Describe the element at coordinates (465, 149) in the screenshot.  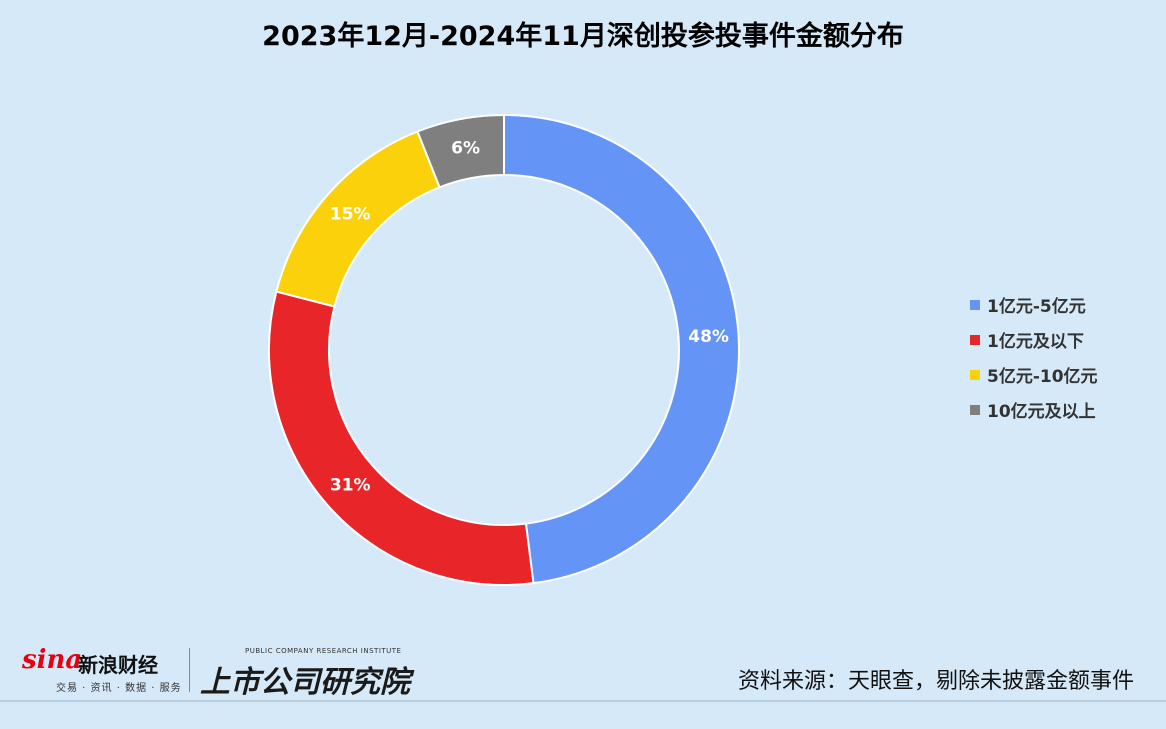
I see `slice-data-label: 6%` at that location.